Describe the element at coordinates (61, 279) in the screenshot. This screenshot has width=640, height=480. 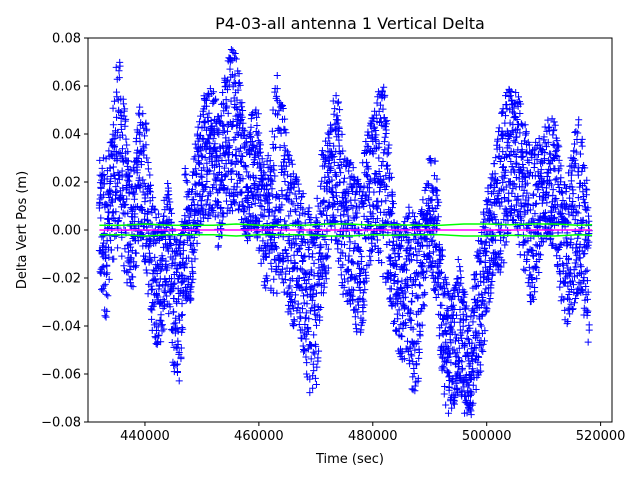
I see `y-tick-label: −0.02` at that location.